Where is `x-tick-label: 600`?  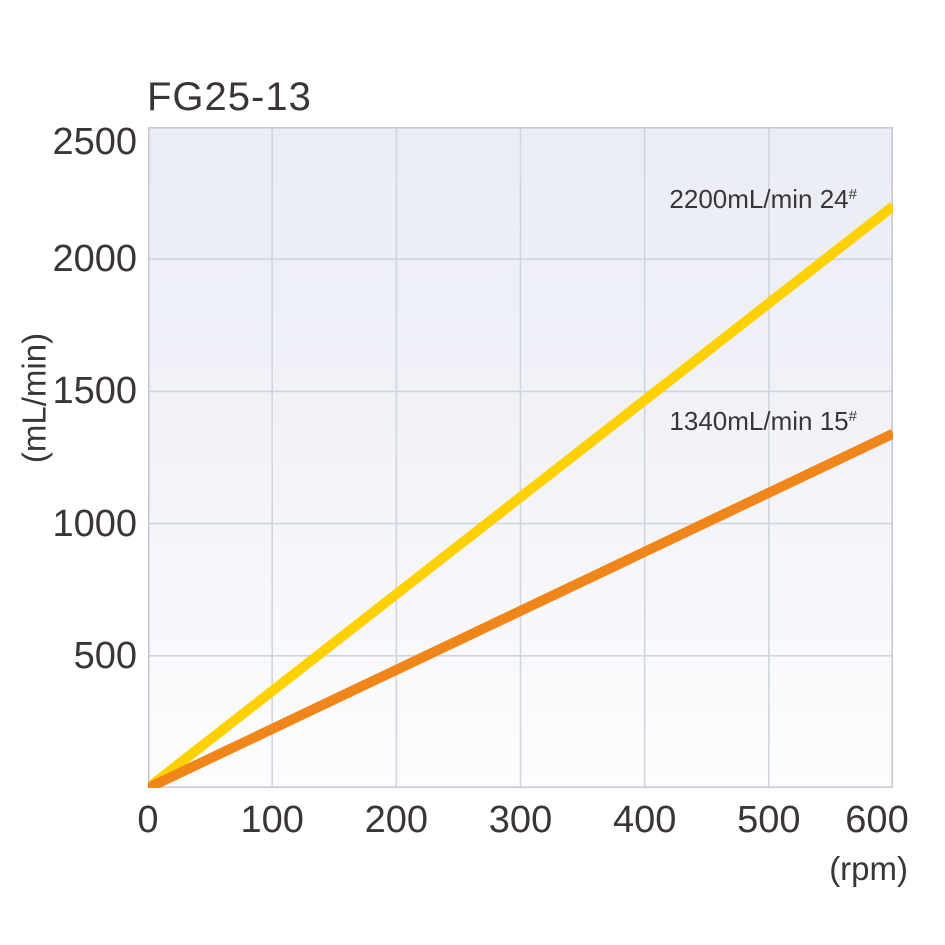
x-tick-label: 600 is located at coordinates (877, 820).